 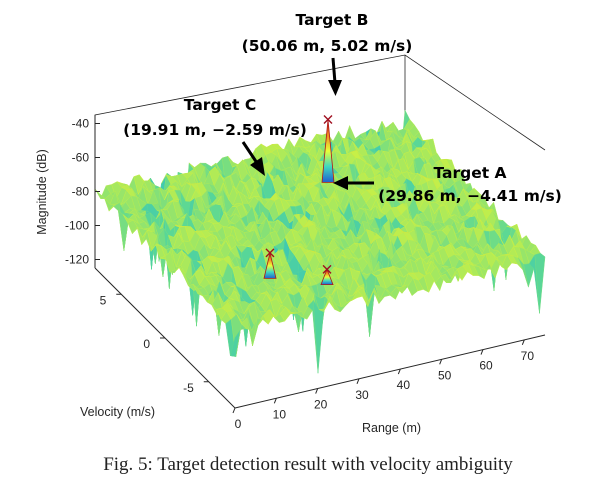 What do you see at coordinates (42, 191) in the screenshot?
I see `z-axis-label: Magnitude (dB)` at bounding box center [42, 191].